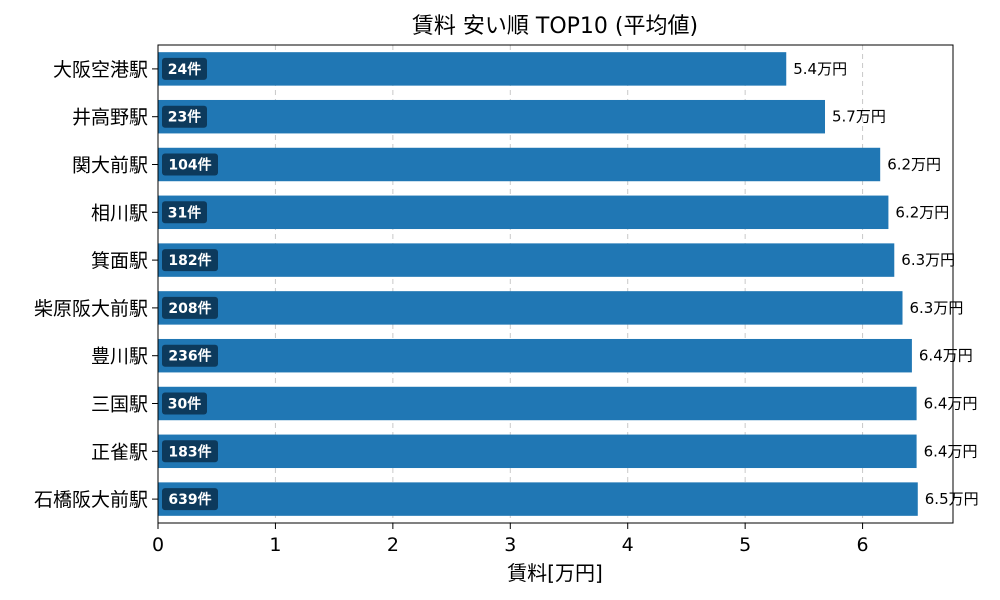 The width and height of the screenshot is (1000, 600). I want to click on x-tick-label: 5, so click(745, 545).